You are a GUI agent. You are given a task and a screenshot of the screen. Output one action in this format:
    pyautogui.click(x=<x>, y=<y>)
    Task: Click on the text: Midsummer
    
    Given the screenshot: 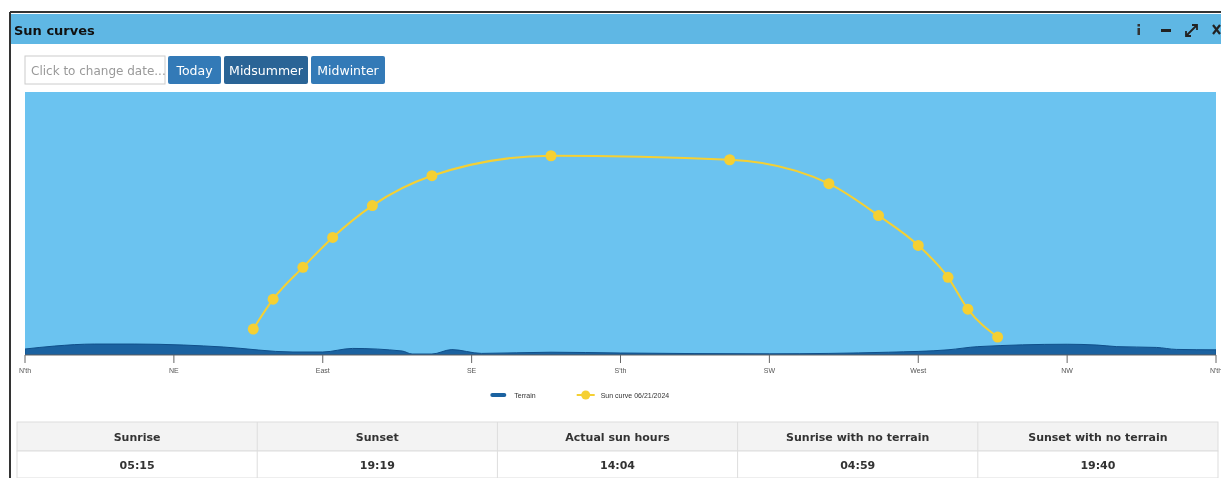 What is the action you would take?
    pyautogui.click(x=266, y=70)
    